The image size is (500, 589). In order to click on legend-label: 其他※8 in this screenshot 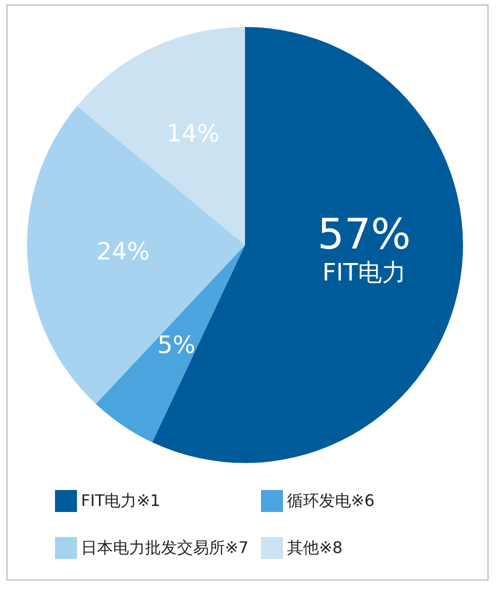, I will do `click(315, 547)`.